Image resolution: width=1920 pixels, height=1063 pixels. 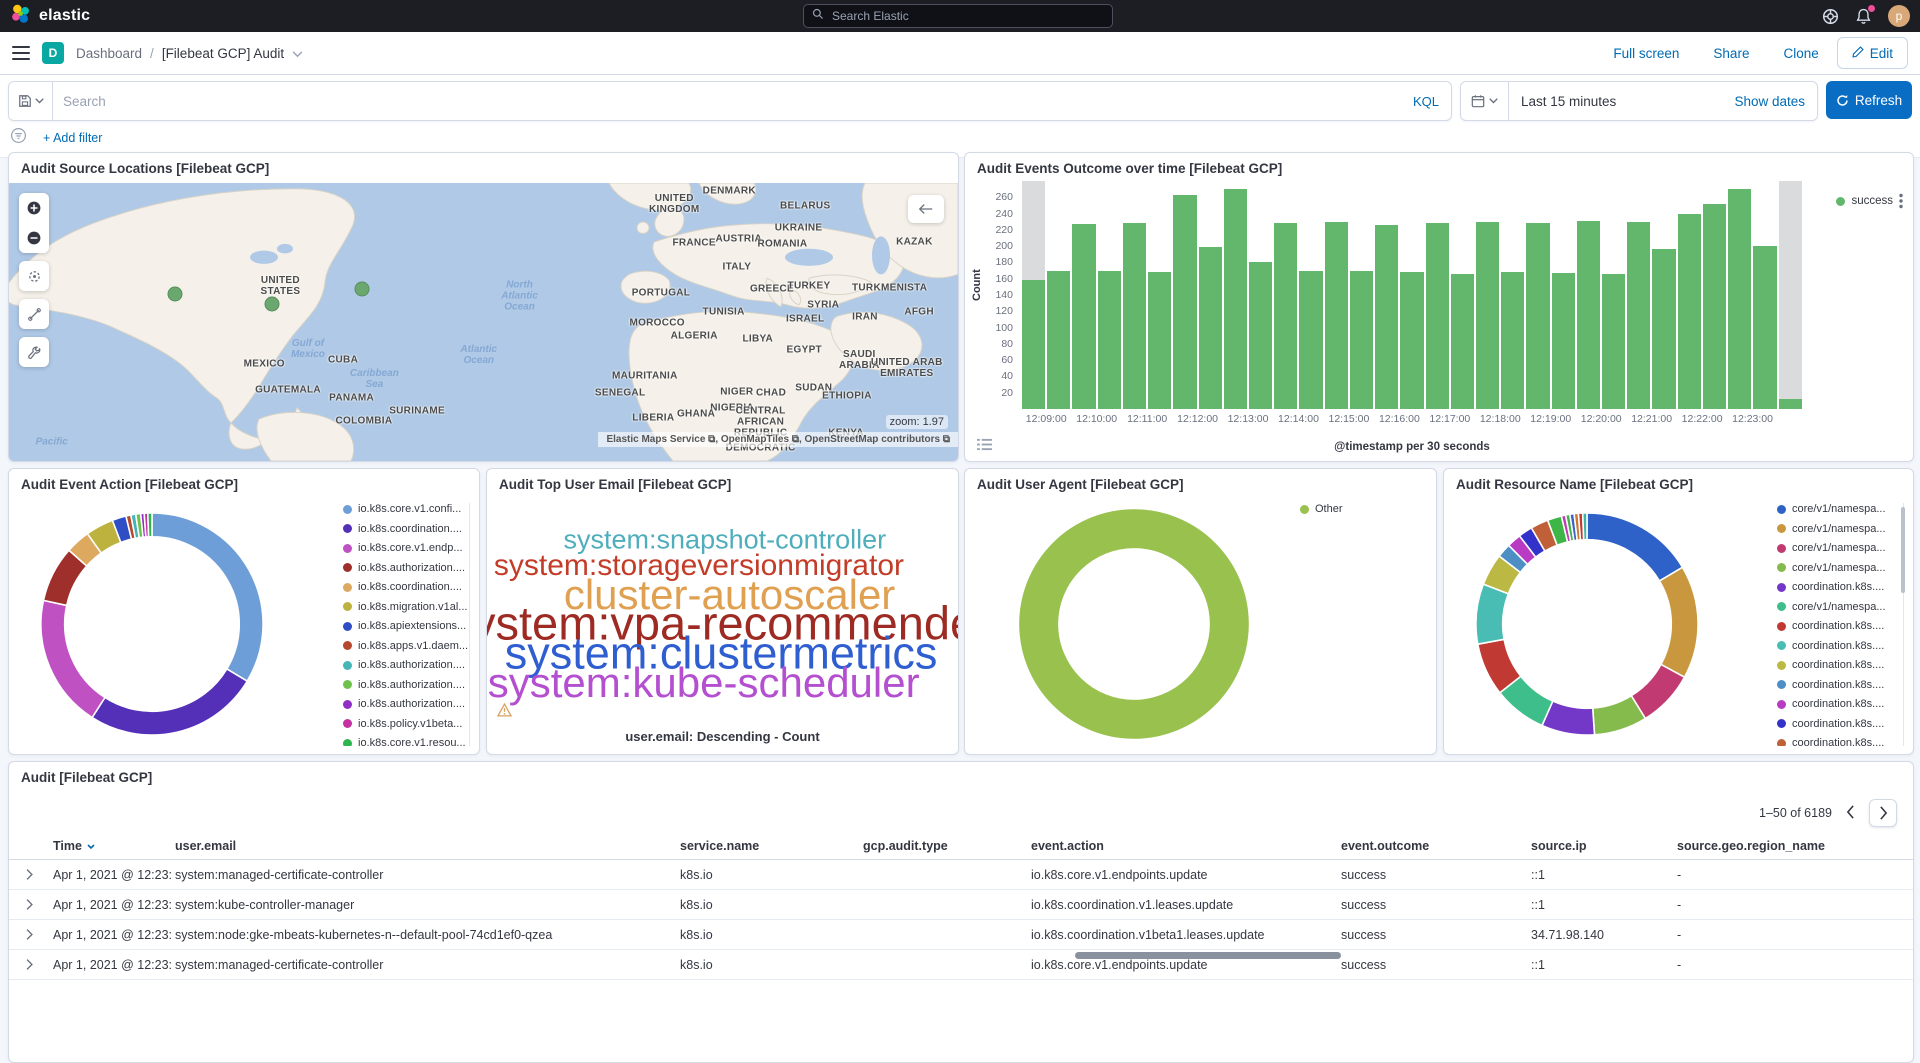 I want to click on global-search, so click(x=958, y=16).